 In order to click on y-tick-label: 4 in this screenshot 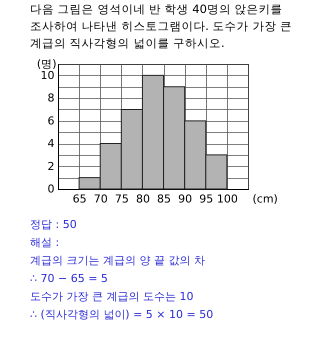, I will do `click(51, 143)`.